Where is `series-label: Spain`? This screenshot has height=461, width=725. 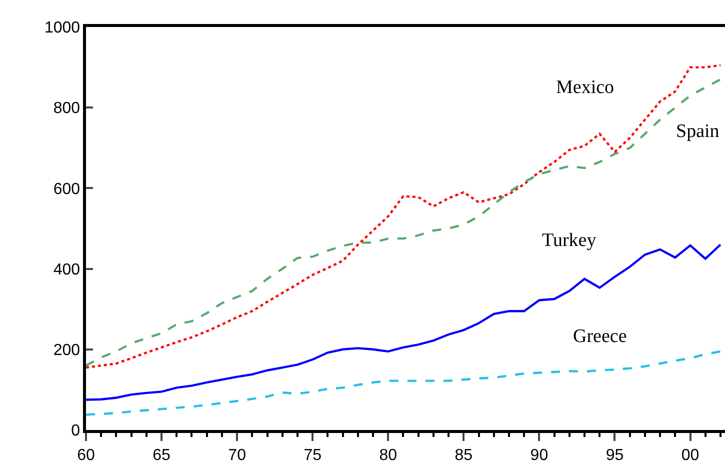 series-label: Spain is located at coordinates (698, 131).